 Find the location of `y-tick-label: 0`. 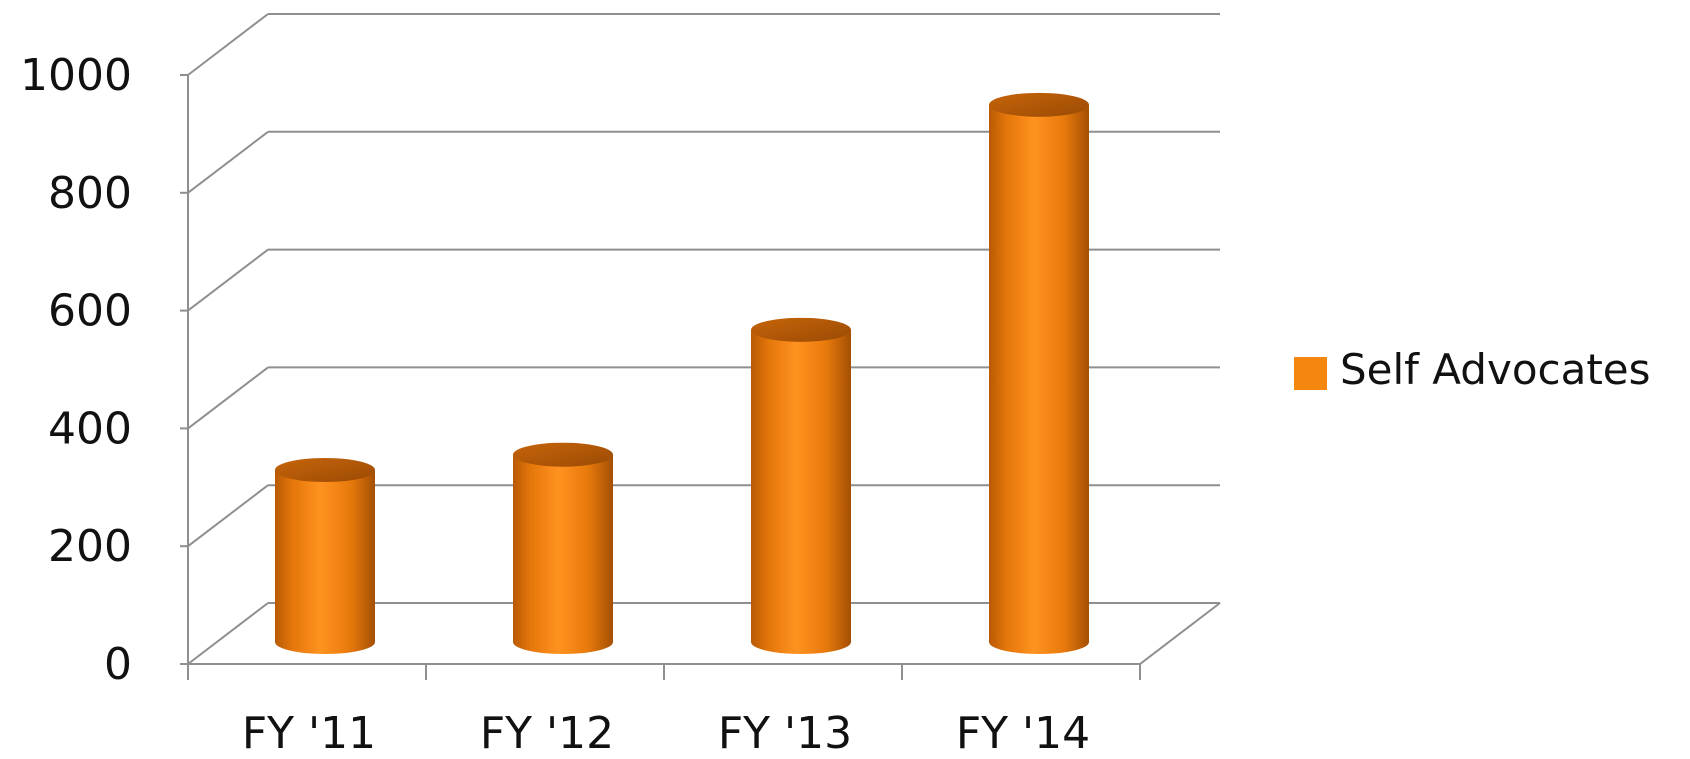

y-tick-label: 0 is located at coordinates (118, 664).